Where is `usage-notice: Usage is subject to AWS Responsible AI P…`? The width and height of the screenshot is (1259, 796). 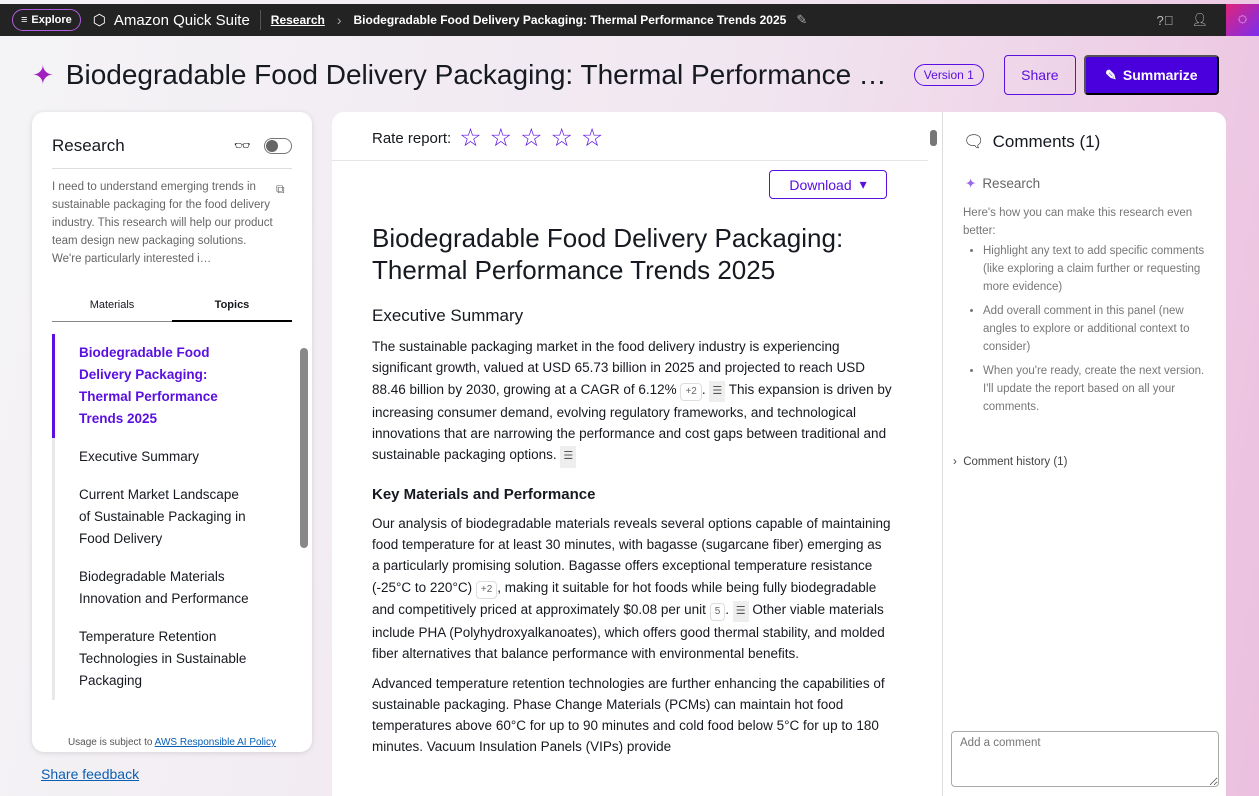 usage-notice: Usage is subject to AWS Responsible AI P… is located at coordinates (172, 742).